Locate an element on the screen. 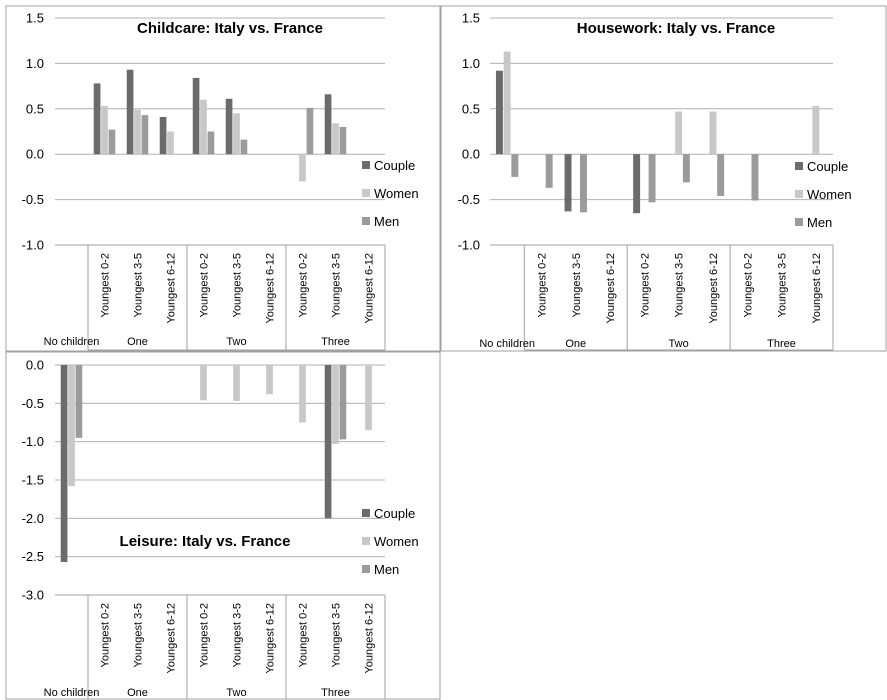  y-tick-label: 1.0 is located at coordinates (35, 63).